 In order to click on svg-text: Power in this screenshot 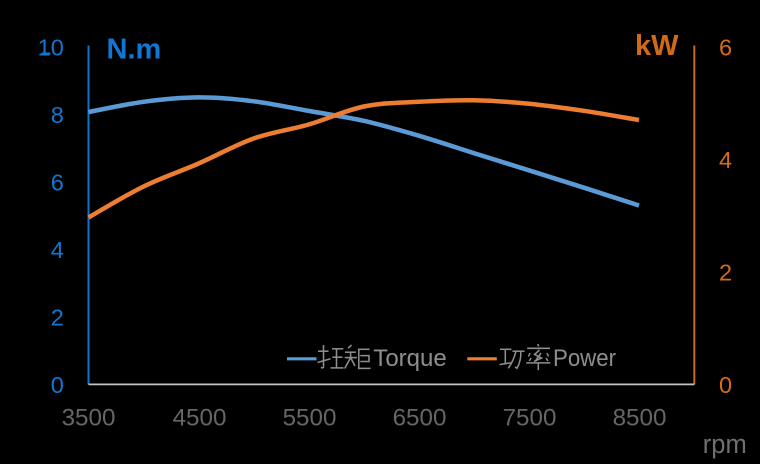, I will do `click(584, 358)`.